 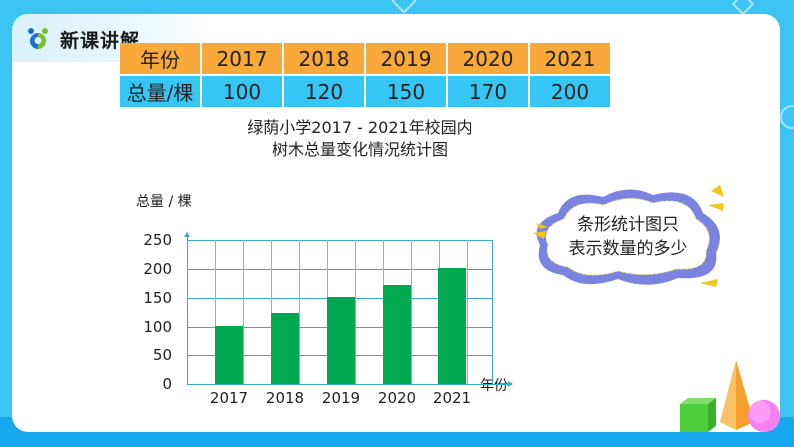 I want to click on callout-text: 条形统计图只 表示数量的多少, so click(x=628, y=237).